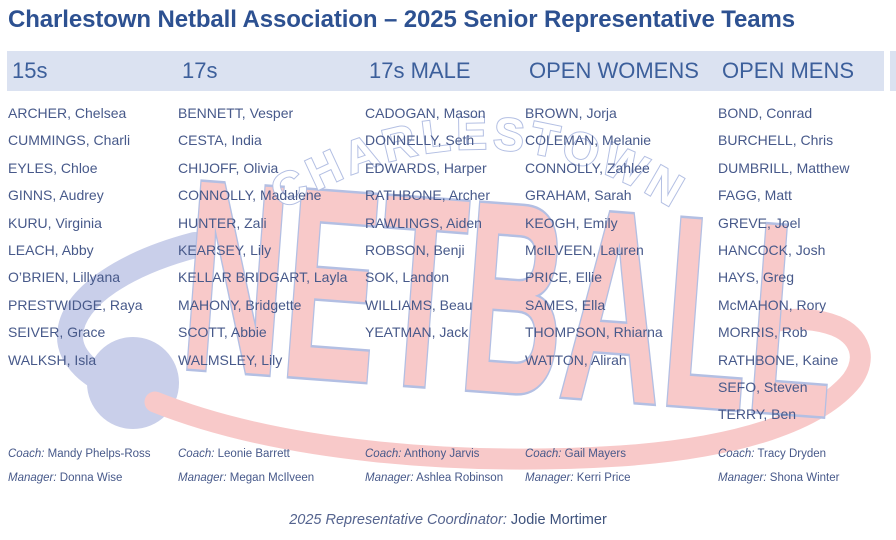 This screenshot has width=896, height=540. Describe the element at coordinates (30, 70) in the screenshot. I see `team-header-15s: 15s` at that location.